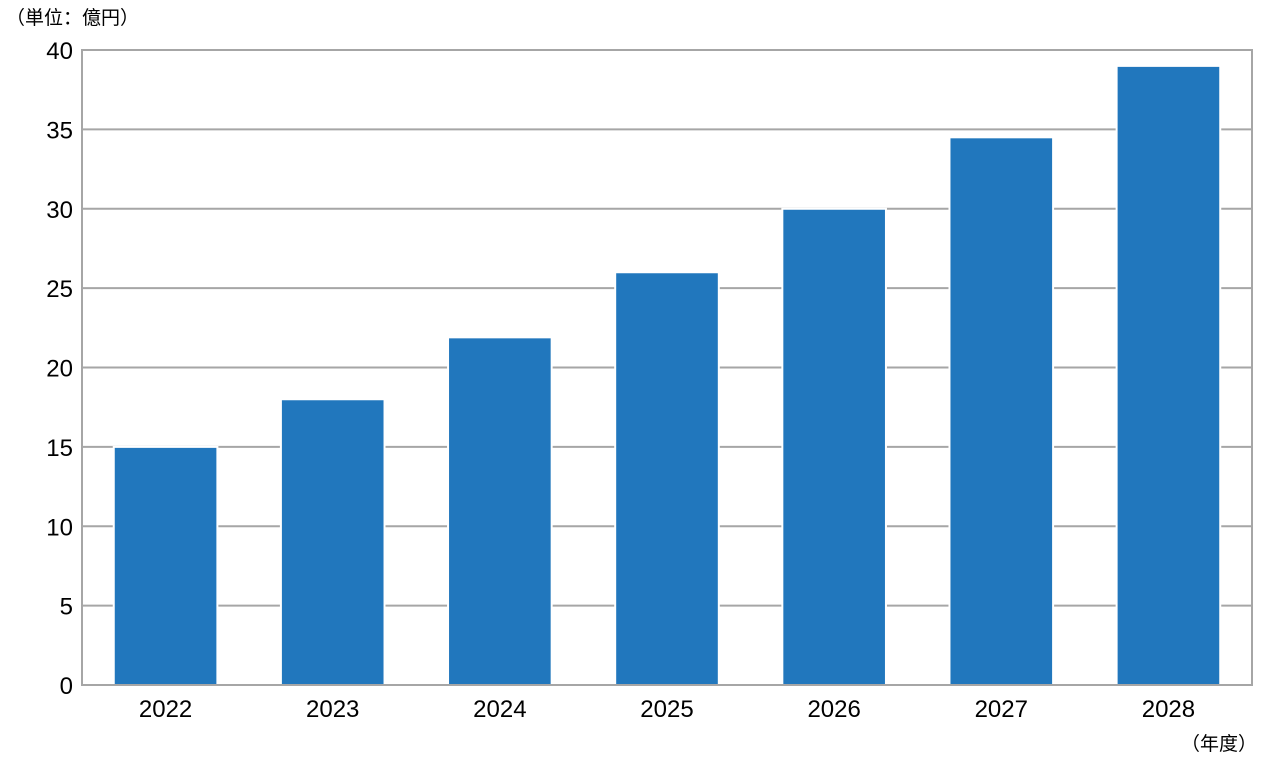  Describe the element at coordinates (1168, 709) in the screenshot. I see `x-tick-label: 2028` at that location.